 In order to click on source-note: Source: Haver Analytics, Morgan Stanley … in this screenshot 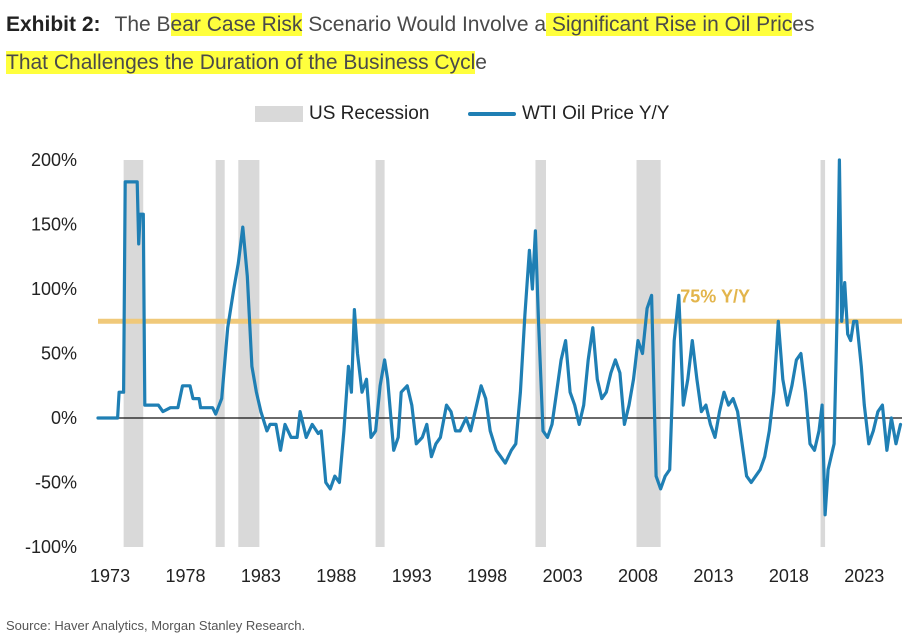, I will do `click(156, 625)`.